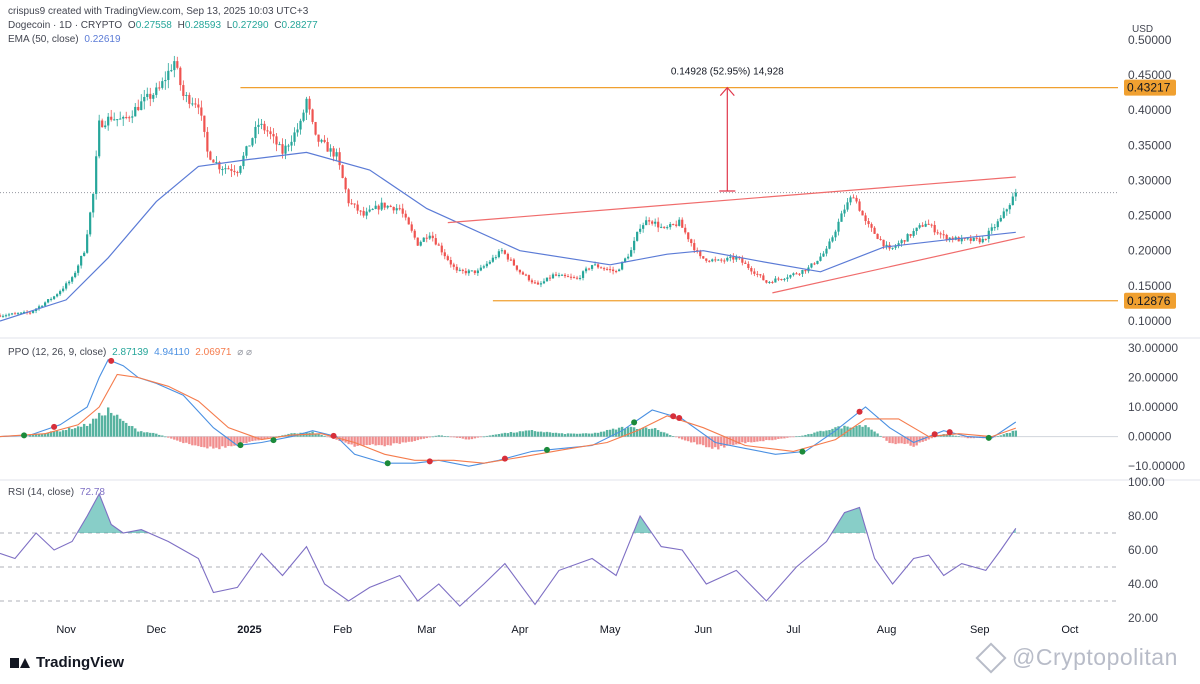 The height and width of the screenshot is (684, 1200). I want to click on date-tick-label-11: Oct, so click(1069, 630).